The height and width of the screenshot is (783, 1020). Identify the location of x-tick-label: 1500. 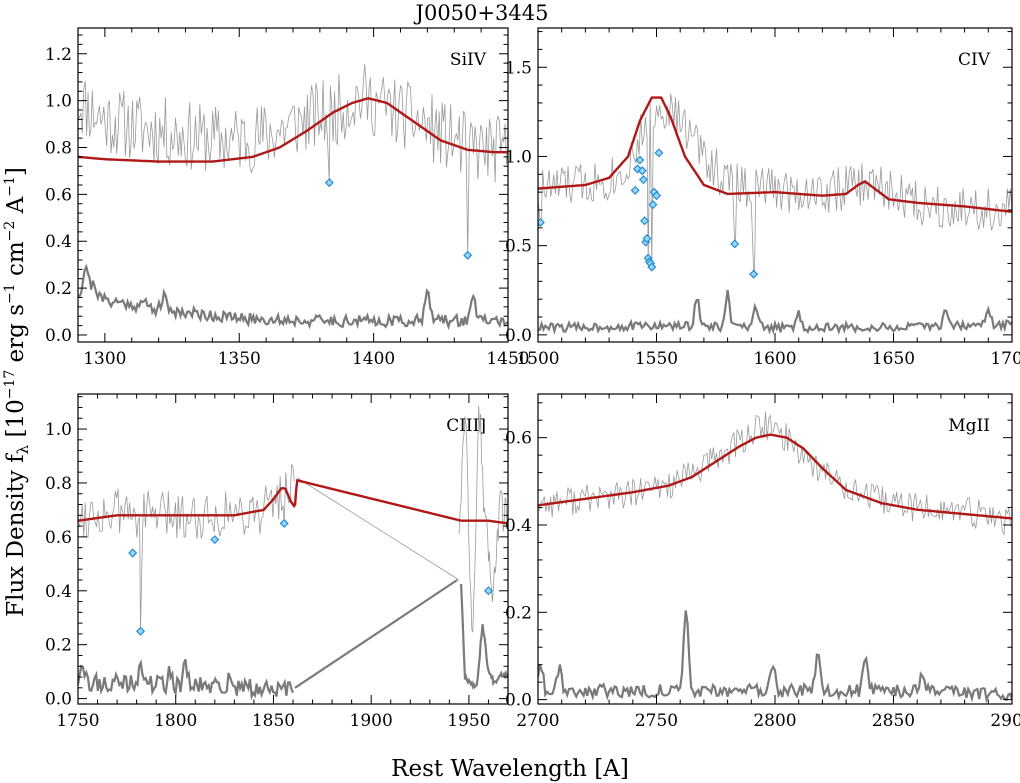
(537, 359).